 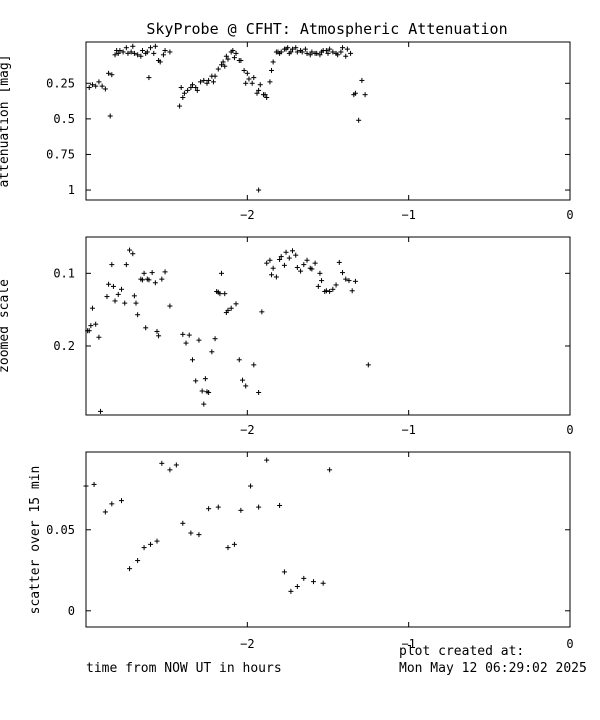 I want to click on zoomed-ylabel: zoomed scale, so click(x=6, y=326).